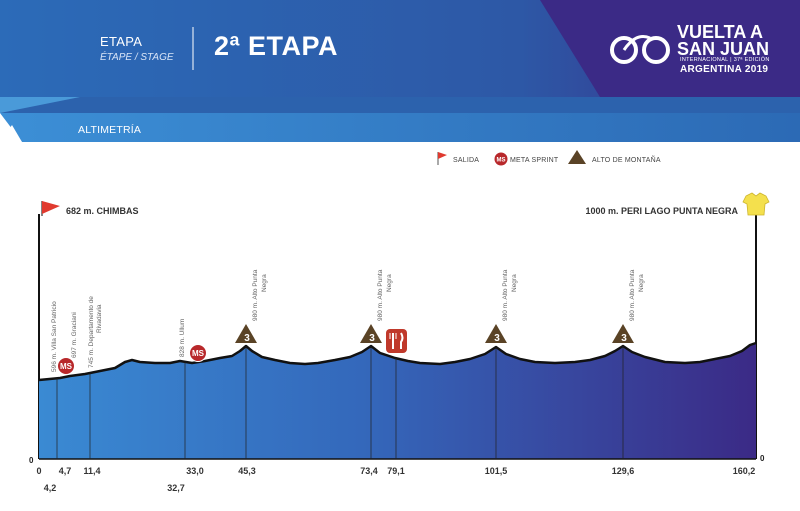 This screenshot has width=800, height=511. I want to click on brand-line-2: SAN JUAN, so click(723, 49).